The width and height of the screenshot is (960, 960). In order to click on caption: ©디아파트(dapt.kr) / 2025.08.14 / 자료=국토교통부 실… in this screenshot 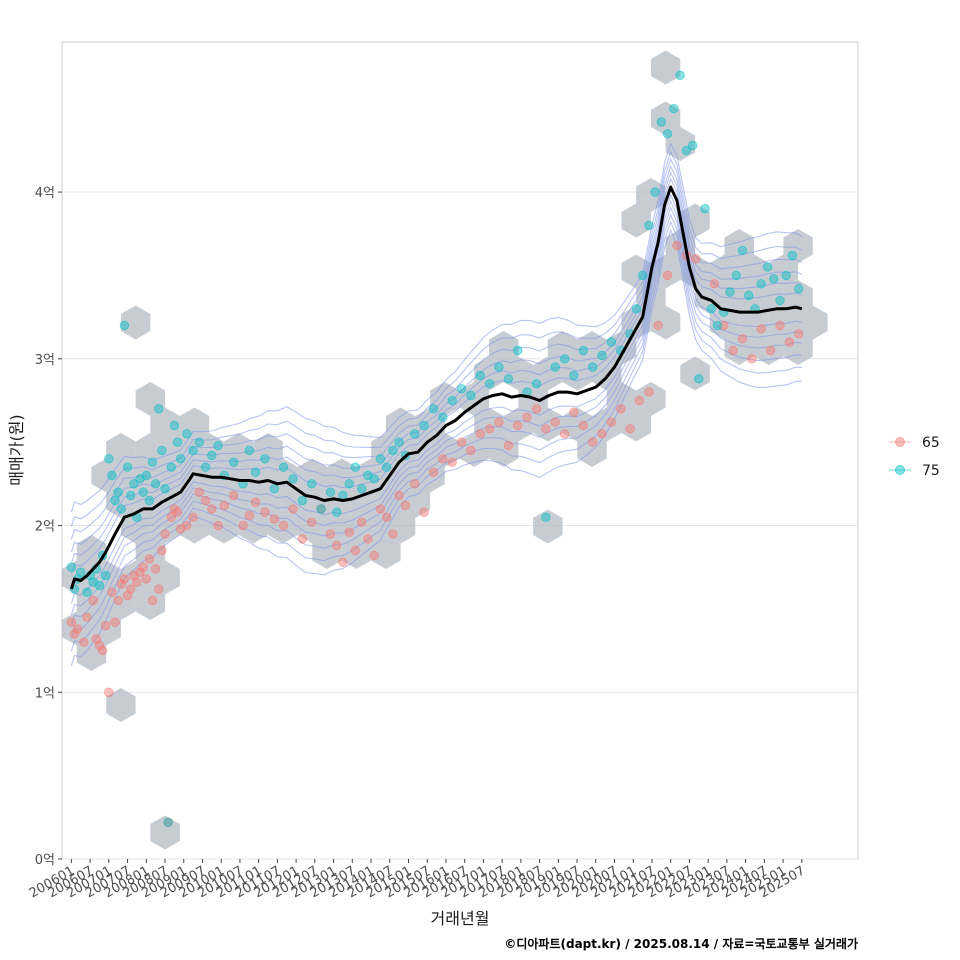, I will do `click(681, 943)`.